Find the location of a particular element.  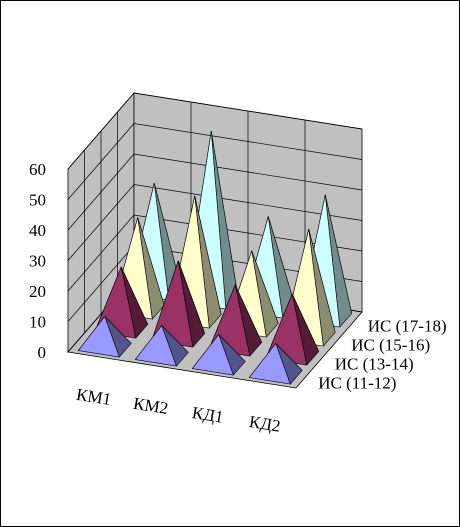

legend-label: ИС (11-12) is located at coordinates (357, 382).